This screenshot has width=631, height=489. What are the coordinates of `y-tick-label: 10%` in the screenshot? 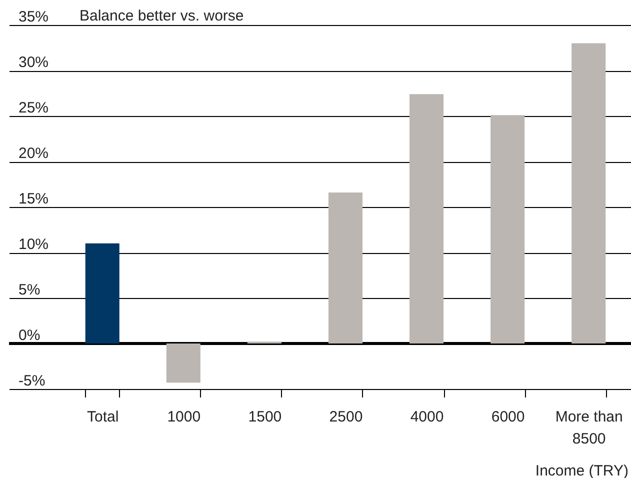 It's located at (33, 244).